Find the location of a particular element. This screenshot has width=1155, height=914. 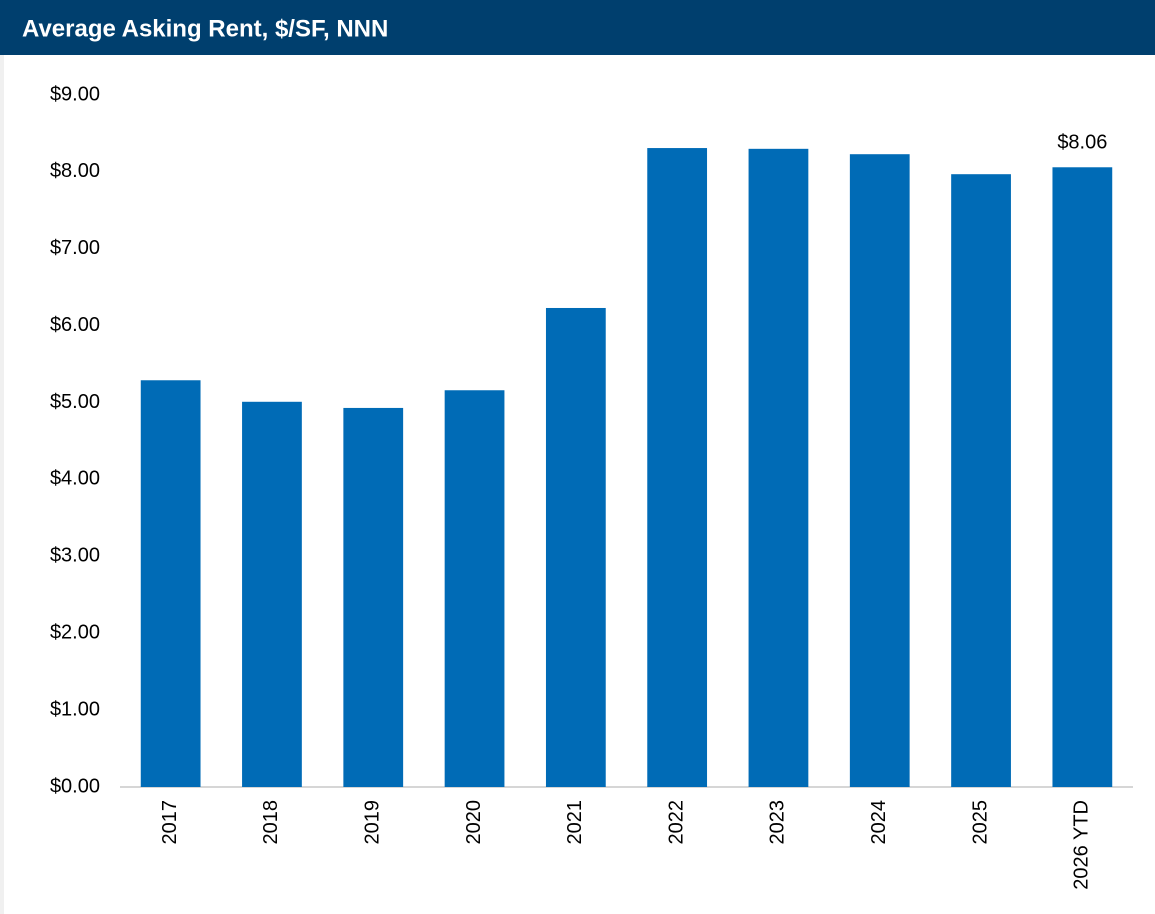

x-tick-label: 2023 is located at coordinates (778, 822).